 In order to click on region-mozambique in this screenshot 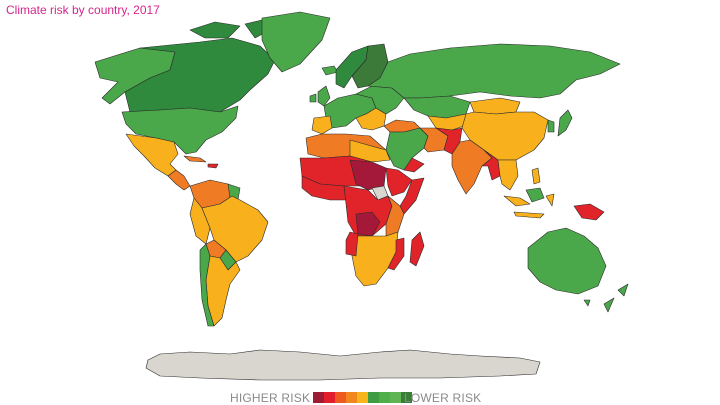, I will do `click(396, 254)`.